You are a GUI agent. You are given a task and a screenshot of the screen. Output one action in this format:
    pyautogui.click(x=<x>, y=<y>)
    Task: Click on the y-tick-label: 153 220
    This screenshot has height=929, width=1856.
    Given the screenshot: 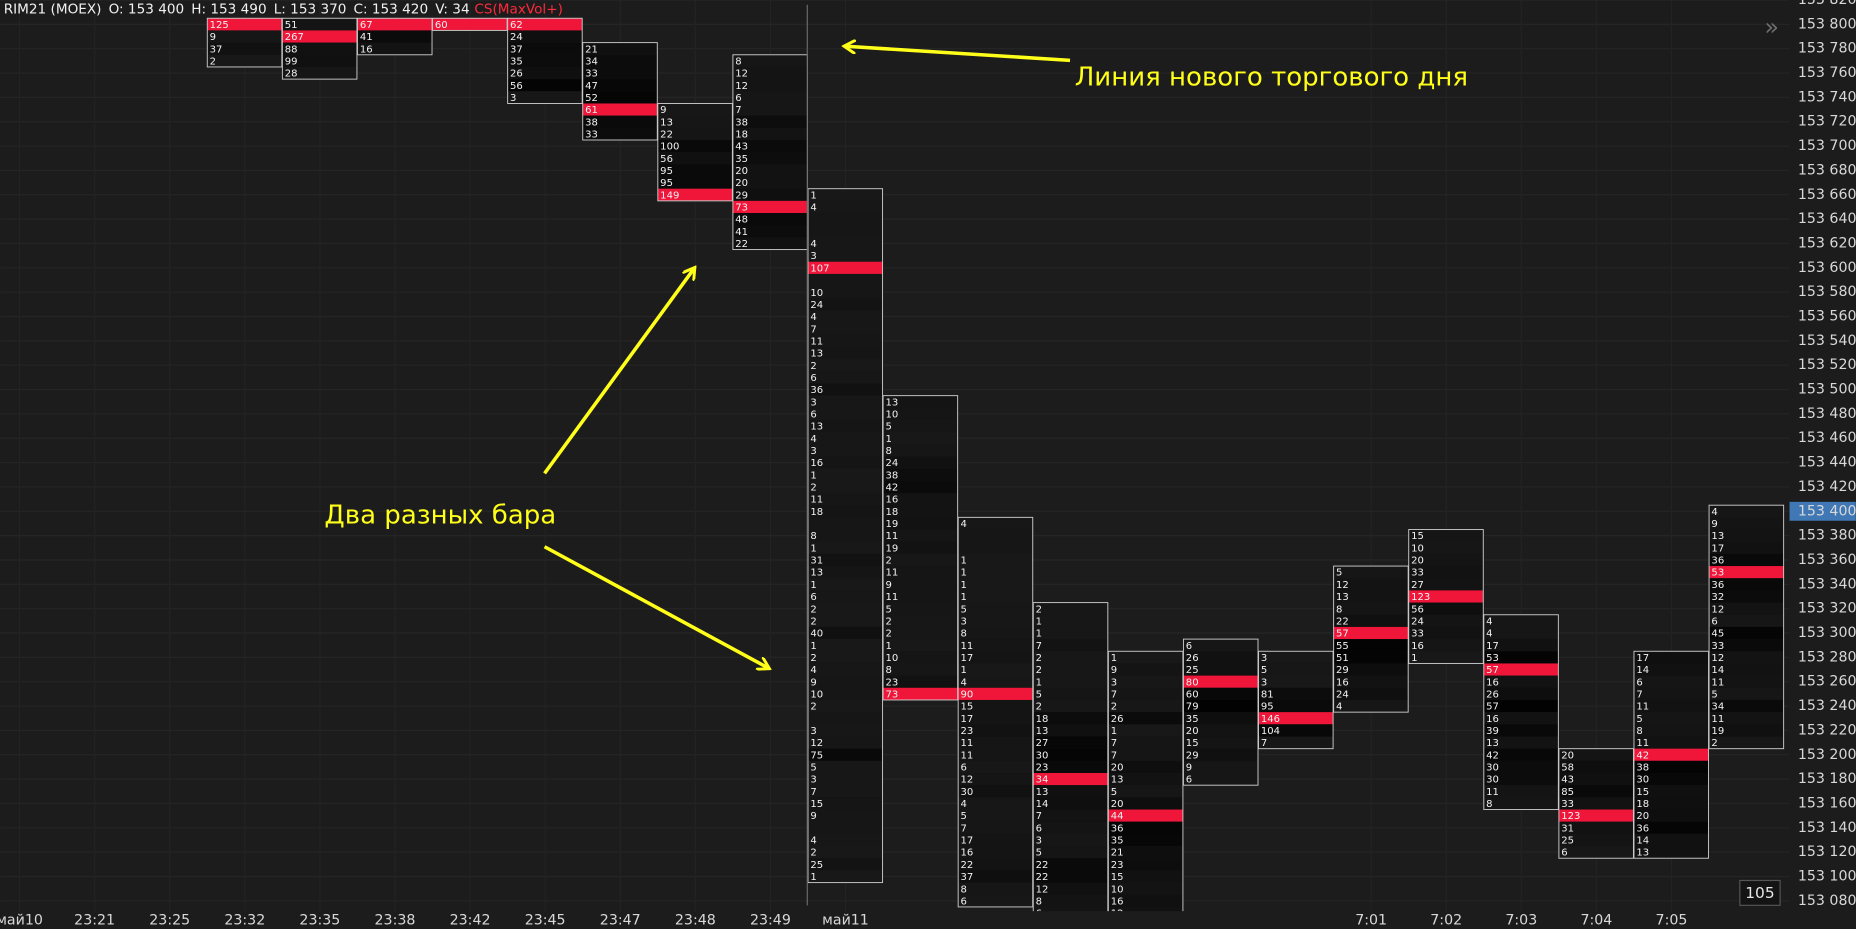 What is the action you would take?
    pyautogui.click(x=1827, y=730)
    